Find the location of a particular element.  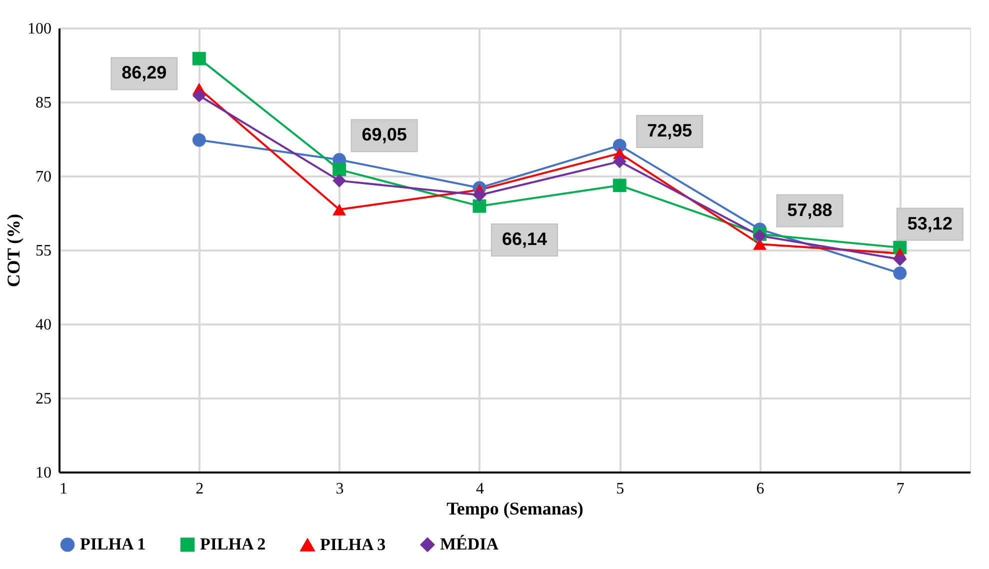

x-axis-title: Tempo (Semanas) is located at coordinates (515, 508).